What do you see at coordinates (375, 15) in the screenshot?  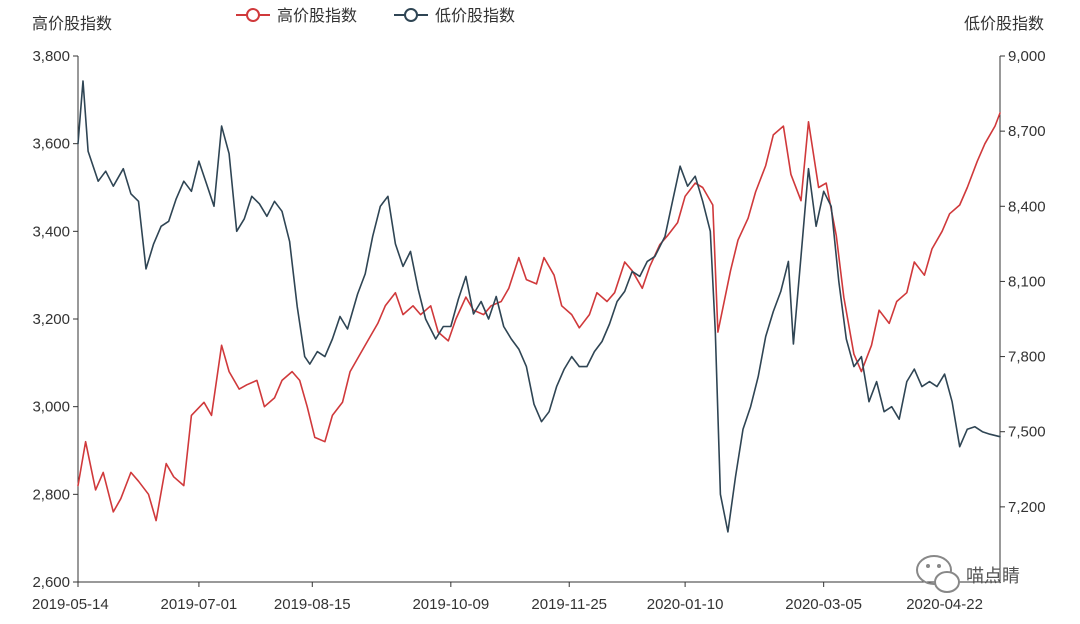 I see `legend: 高价股指数 低价股指数` at bounding box center [375, 15].